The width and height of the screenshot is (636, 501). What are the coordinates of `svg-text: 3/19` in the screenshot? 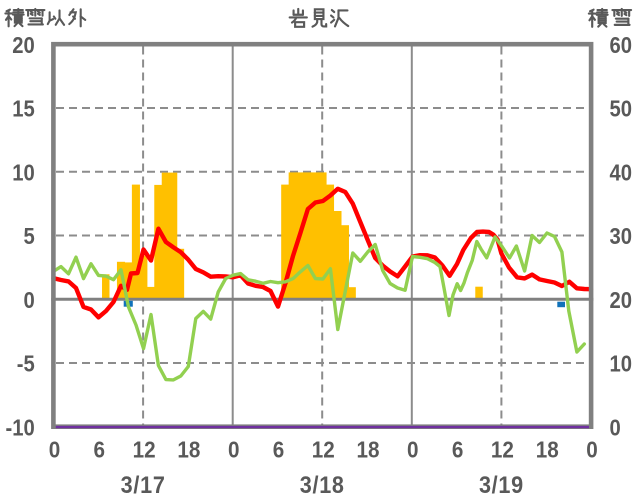 It's located at (501, 484).